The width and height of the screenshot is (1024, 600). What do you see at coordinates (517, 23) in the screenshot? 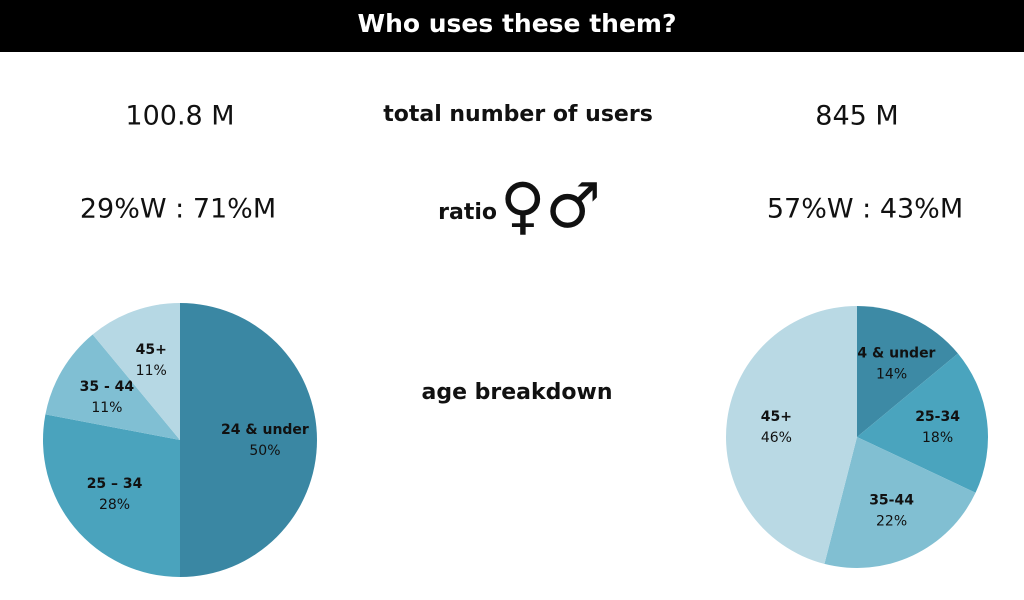
I see `title: Who uses these them?` at bounding box center [517, 23].